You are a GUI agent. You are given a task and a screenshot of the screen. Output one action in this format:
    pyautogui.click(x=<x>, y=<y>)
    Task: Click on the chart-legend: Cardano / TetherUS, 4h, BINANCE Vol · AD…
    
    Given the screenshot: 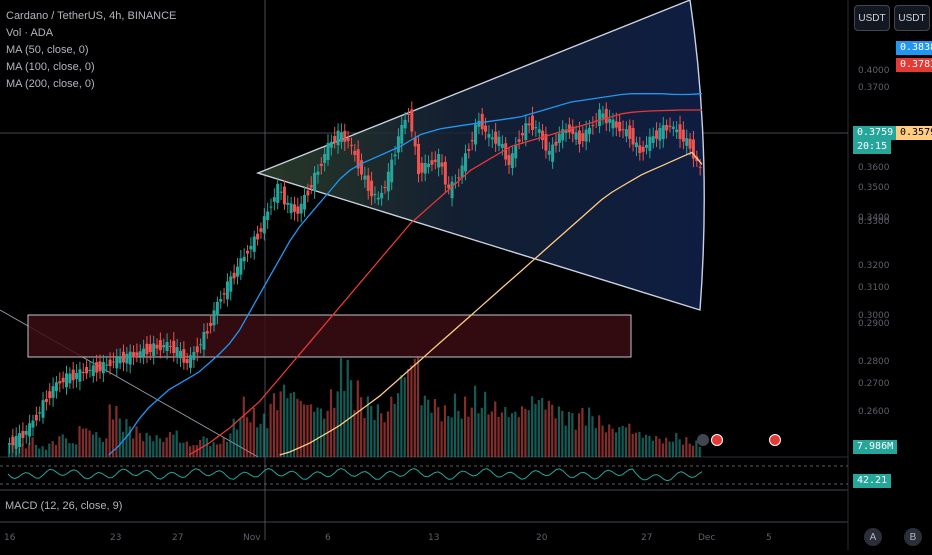 What is the action you would take?
    pyautogui.click(x=91, y=50)
    